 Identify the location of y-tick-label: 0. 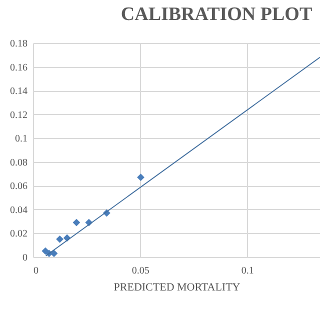
(25, 258).